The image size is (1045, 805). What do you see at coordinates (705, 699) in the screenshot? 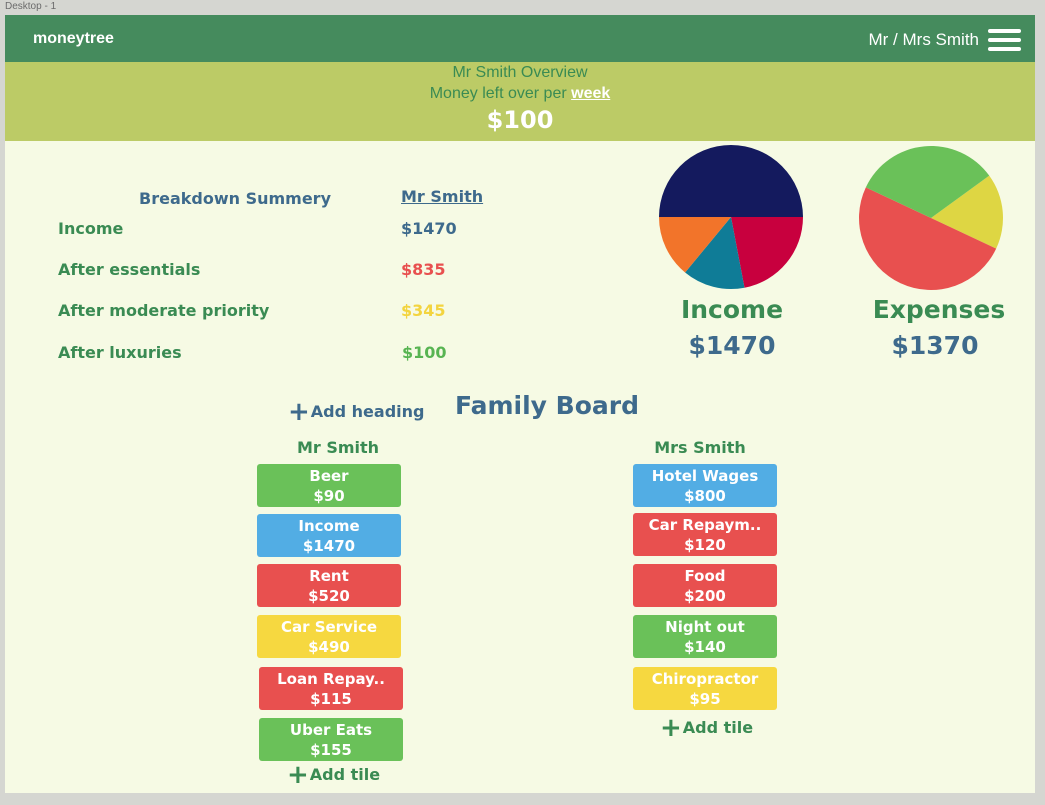
I see `tile-amount: $95` at bounding box center [705, 699].